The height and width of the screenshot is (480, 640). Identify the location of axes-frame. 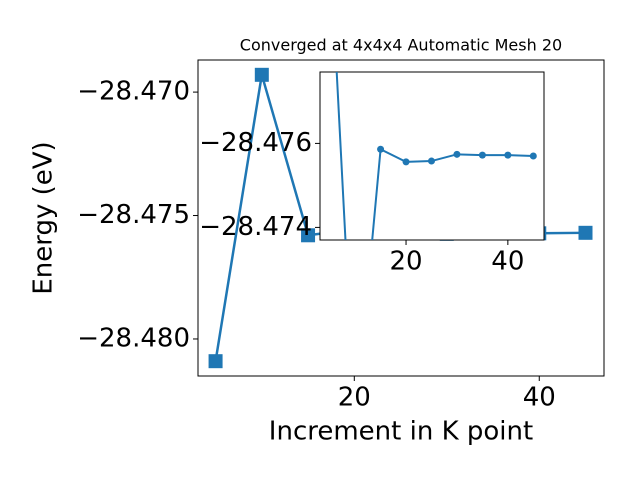
(432, 156).